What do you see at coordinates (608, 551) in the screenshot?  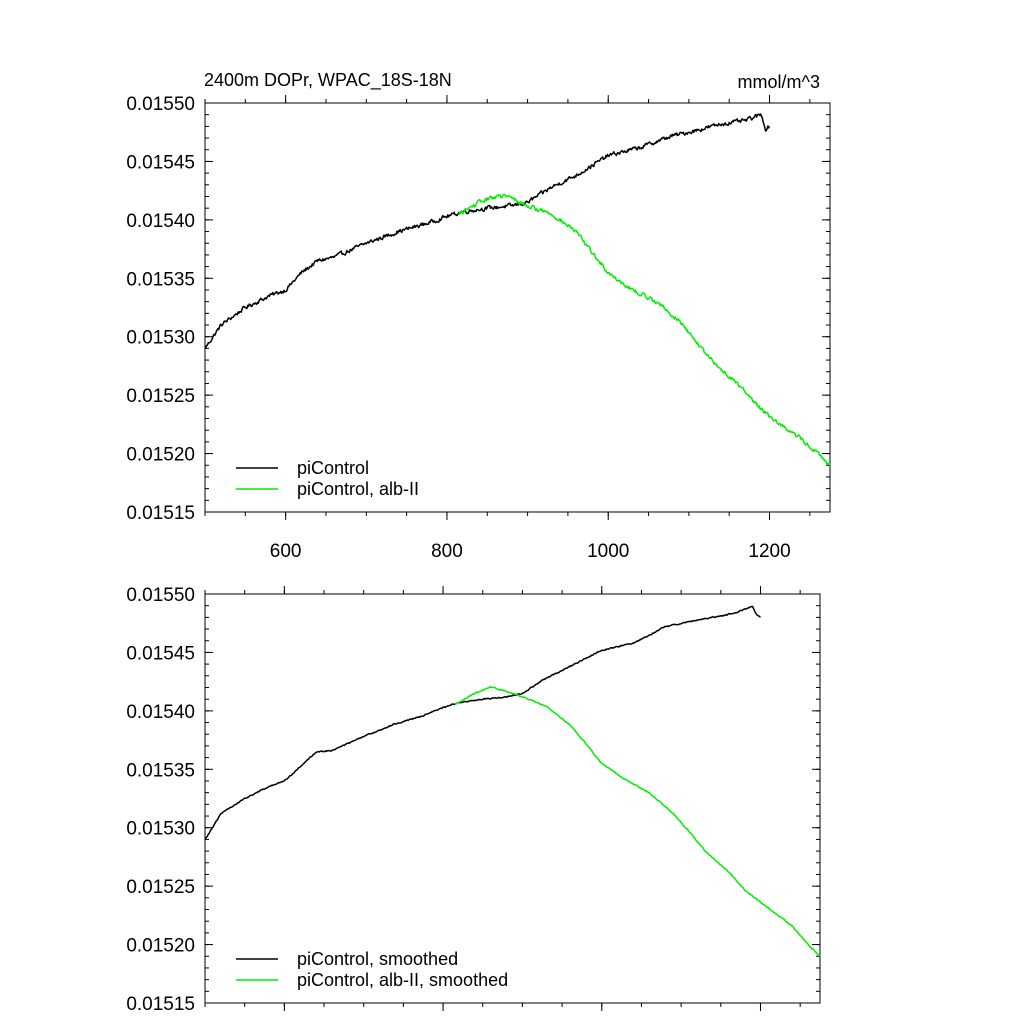 I see `x-tick-label: 1000` at bounding box center [608, 551].